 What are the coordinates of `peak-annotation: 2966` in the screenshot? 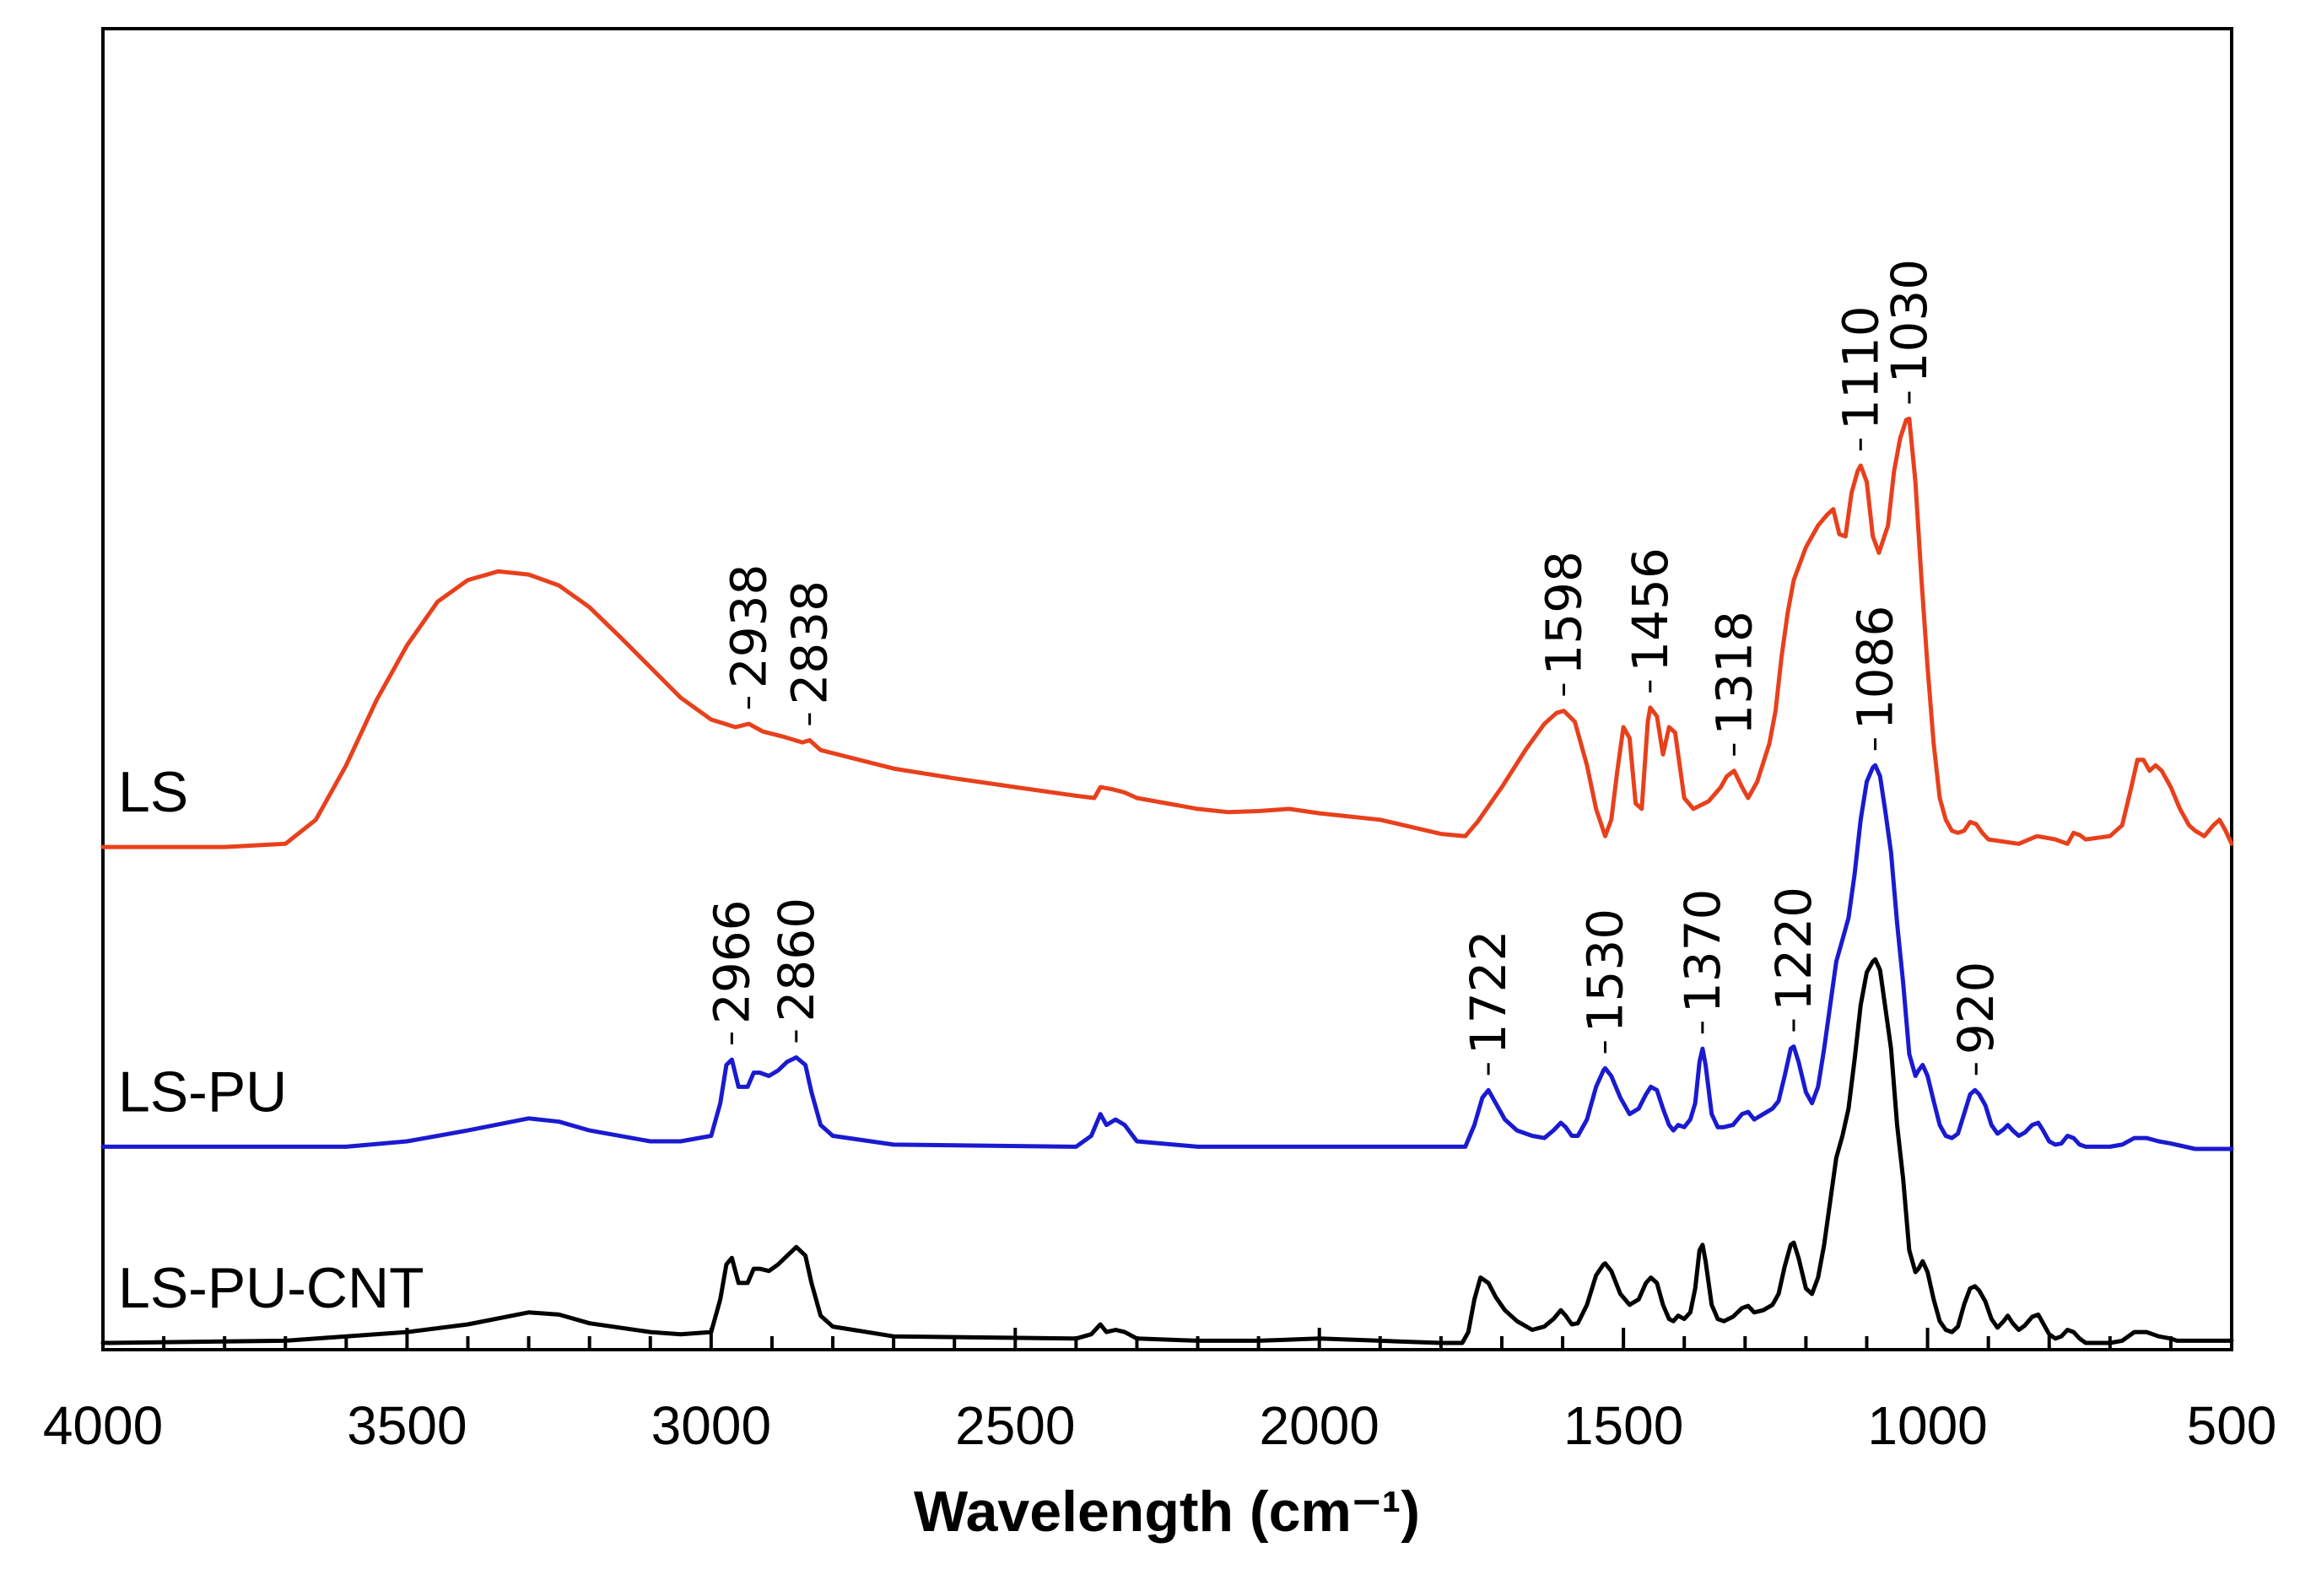 It's located at (731, 972).